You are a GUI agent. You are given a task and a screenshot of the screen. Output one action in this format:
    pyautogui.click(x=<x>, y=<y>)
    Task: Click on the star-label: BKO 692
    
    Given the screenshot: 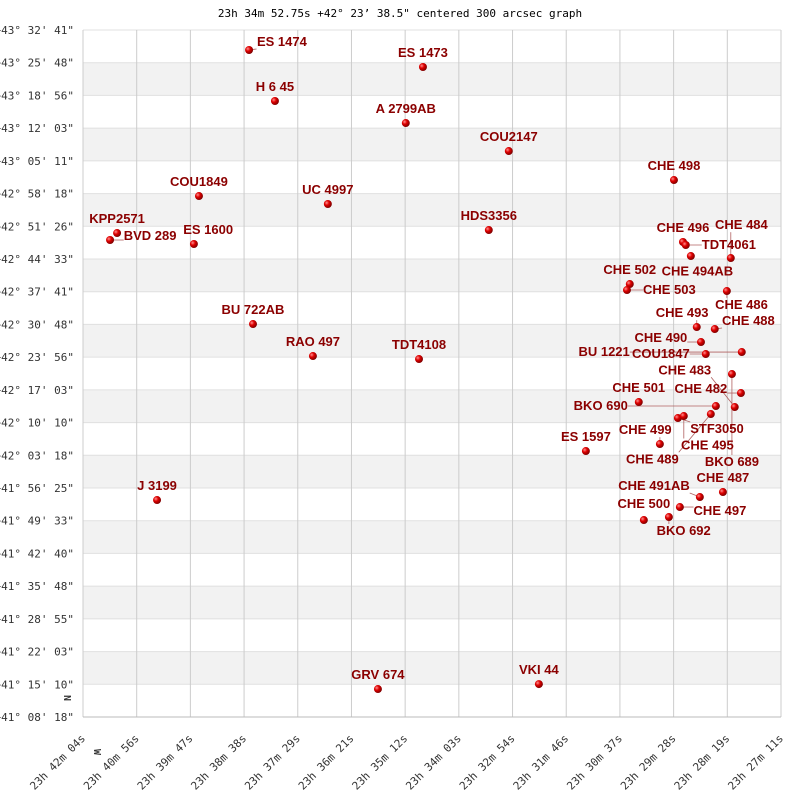 What is the action you would take?
    pyautogui.click(x=684, y=530)
    